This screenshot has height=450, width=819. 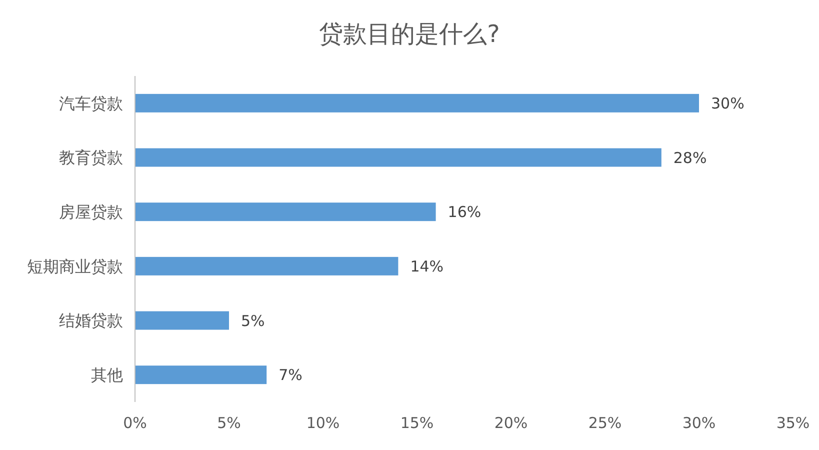 I want to click on x-tick-label: 30%, so click(x=699, y=423).